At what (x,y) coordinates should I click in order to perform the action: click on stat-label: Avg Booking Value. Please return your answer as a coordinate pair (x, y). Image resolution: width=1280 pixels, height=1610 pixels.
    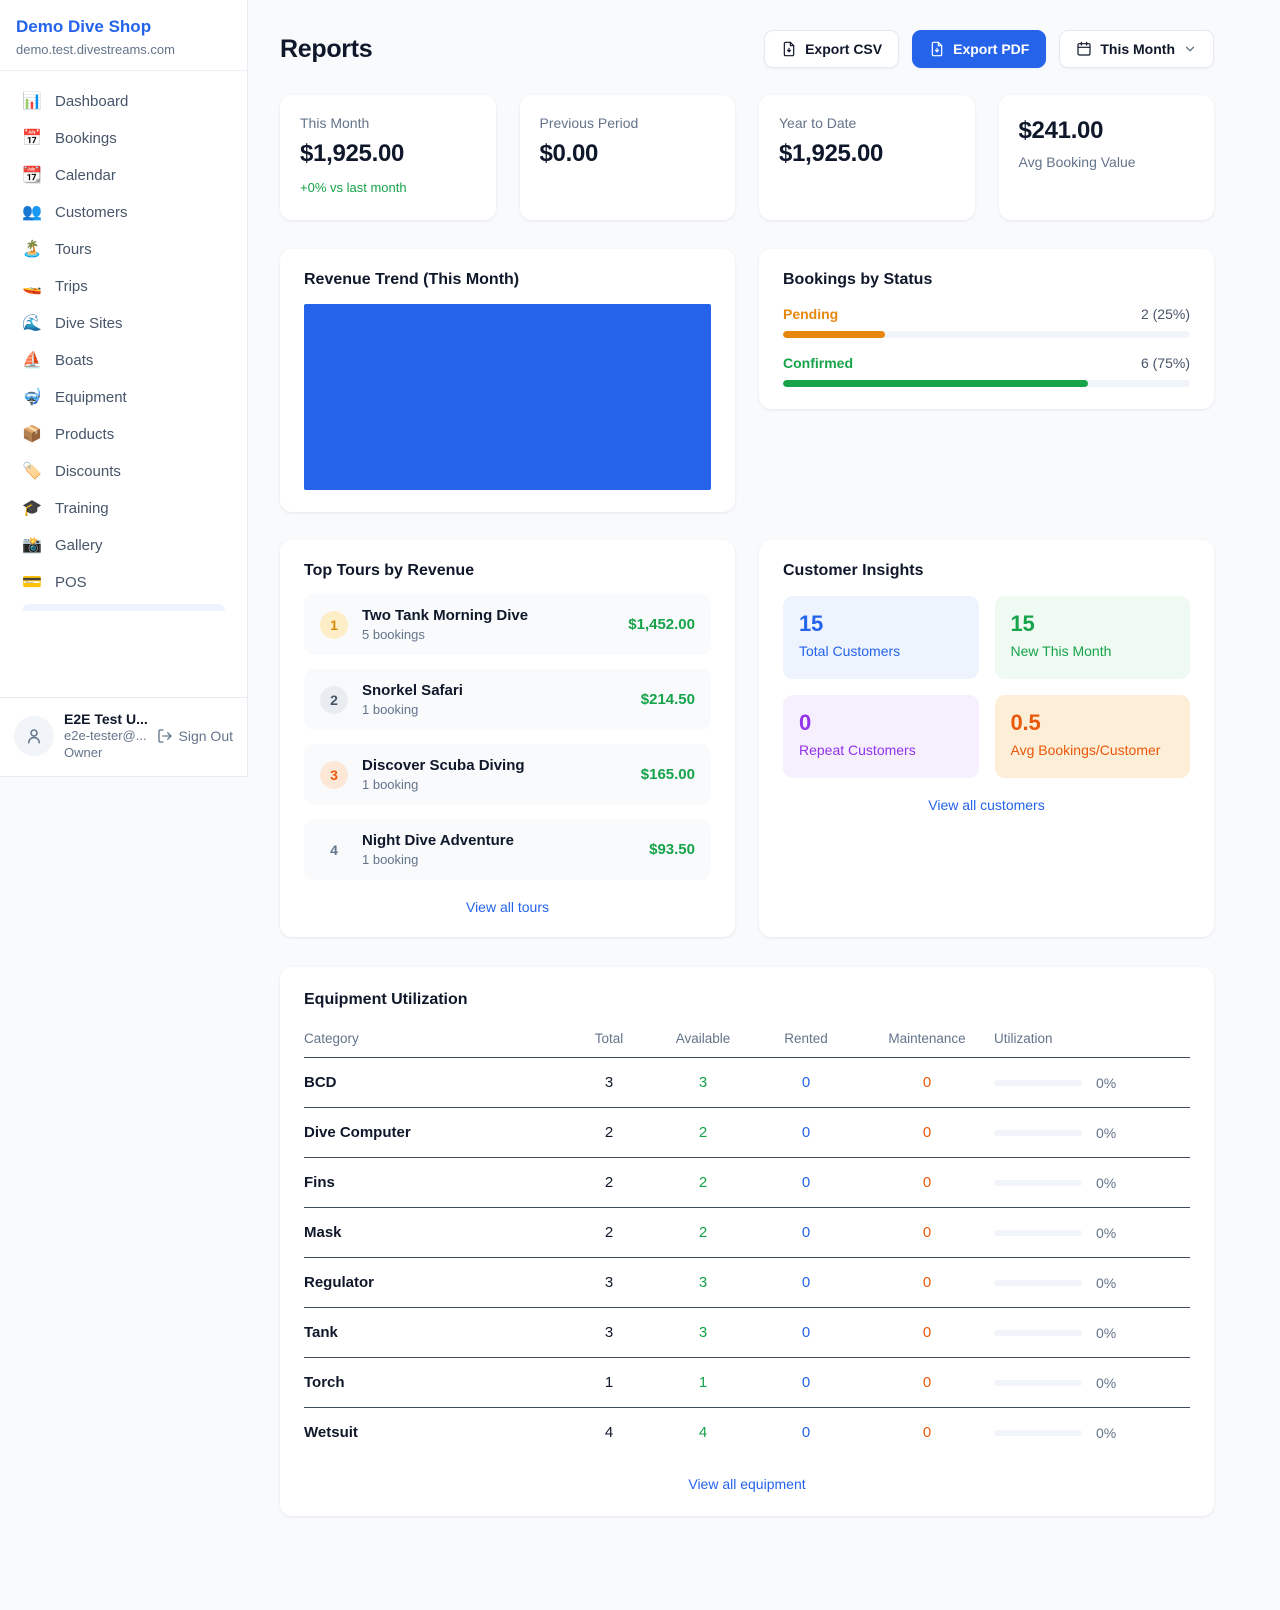
    Looking at the image, I should click on (1077, 162).